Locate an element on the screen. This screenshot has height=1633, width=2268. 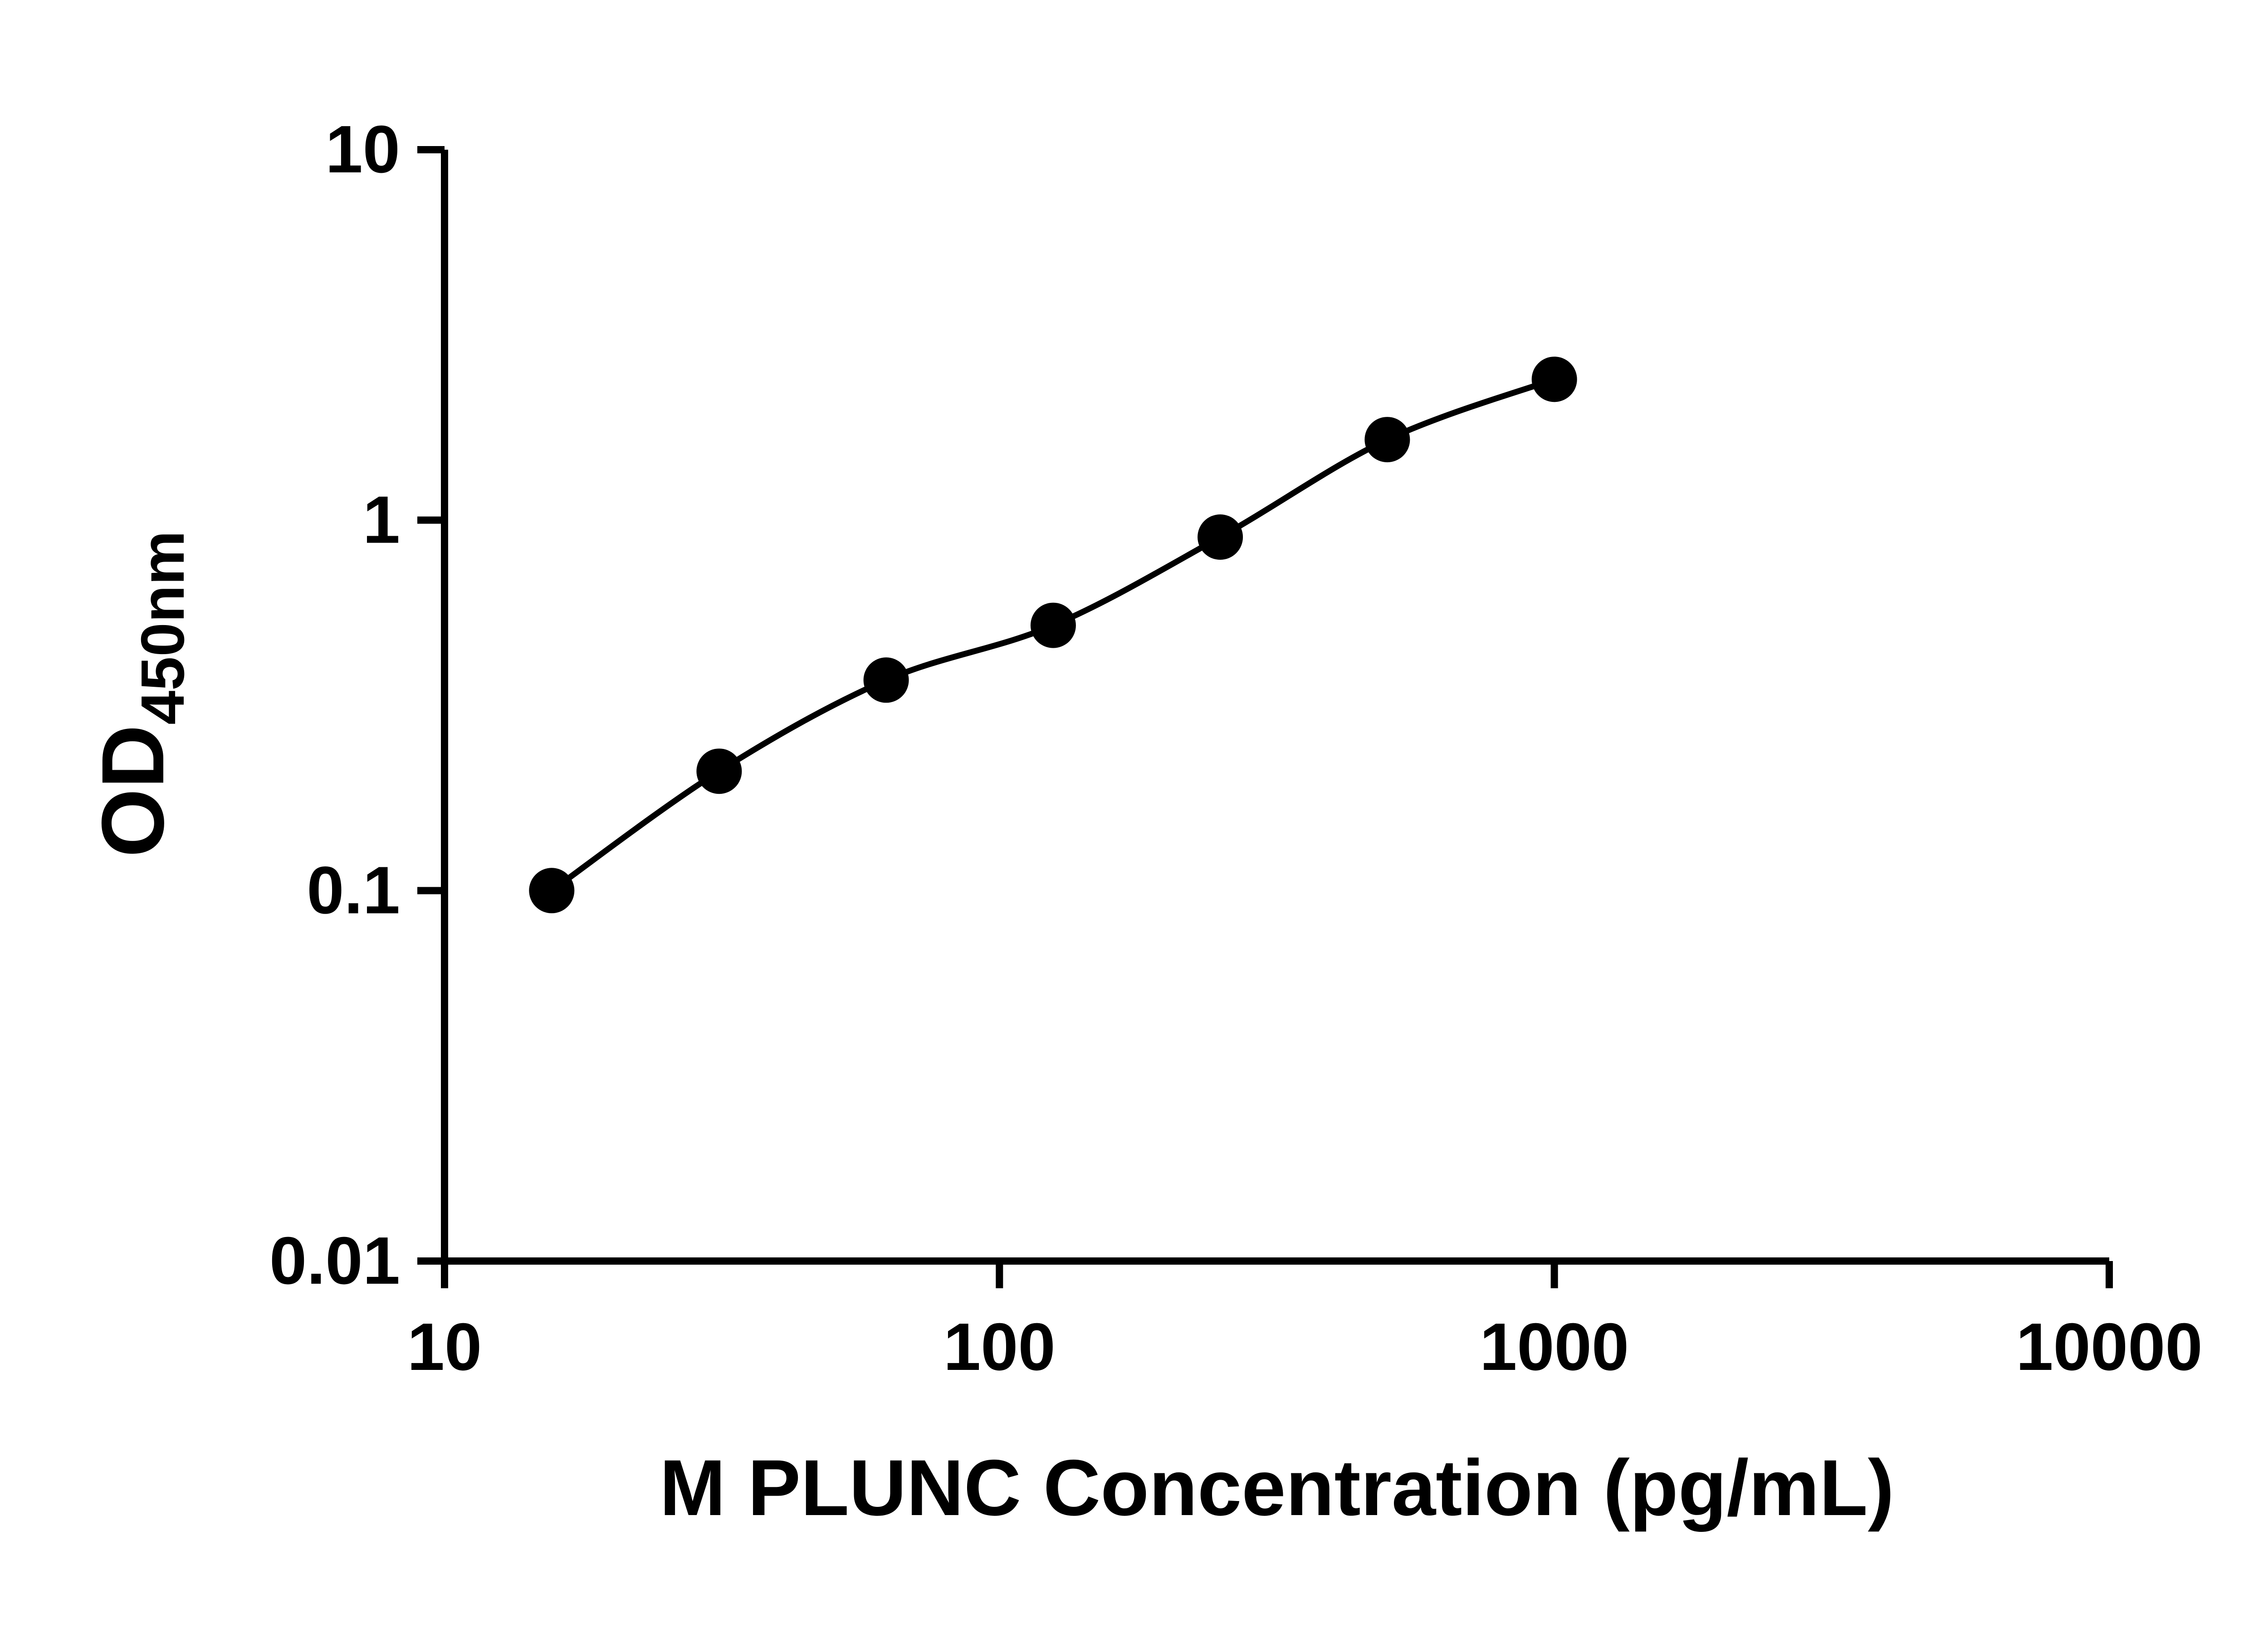
y-tick-label: 0.1 is located at coordinates (353, 890).